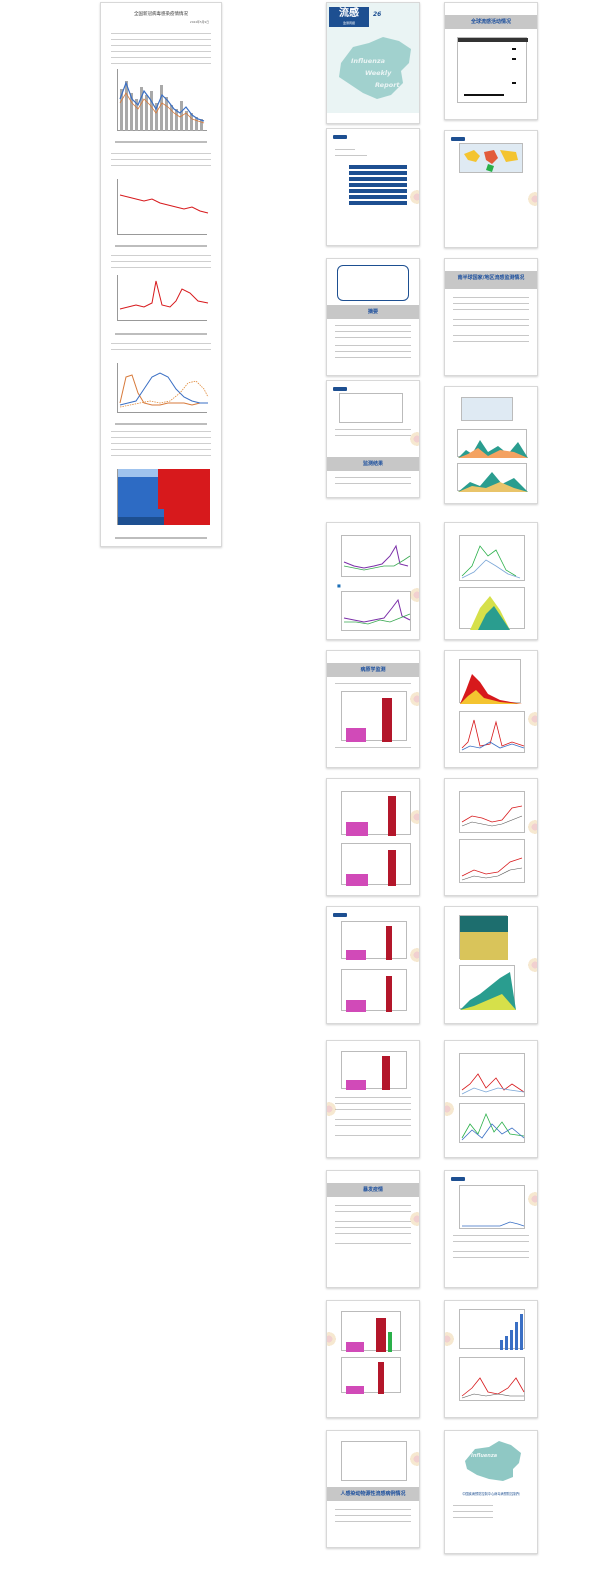 The width and height of the screenshot is (600, 1587). I want to click on table-svg, so click(493, 67).